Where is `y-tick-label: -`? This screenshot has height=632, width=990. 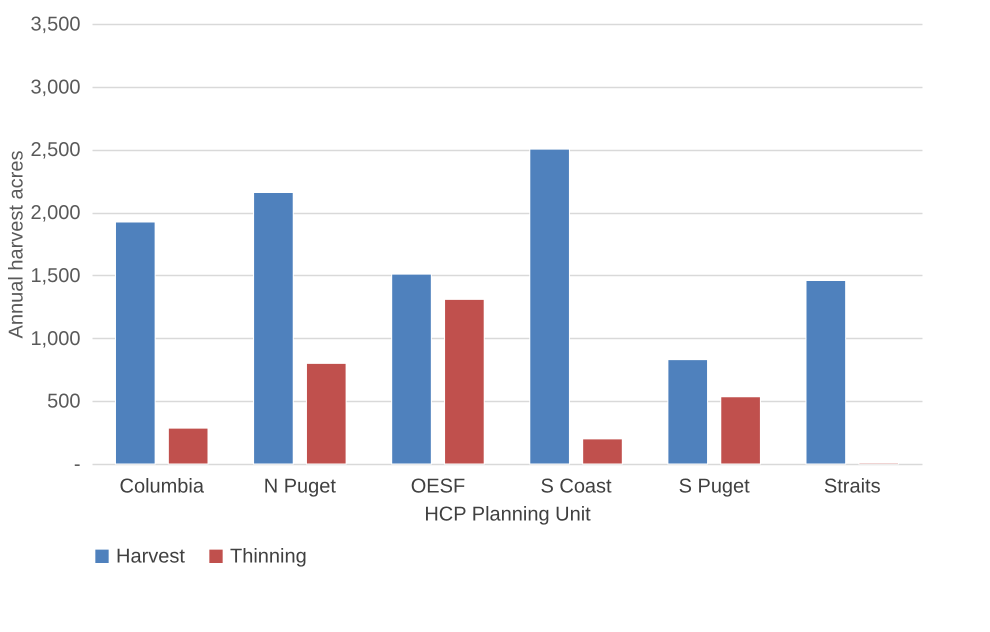 y-tick-label: - is located at coordinates (77, 465).